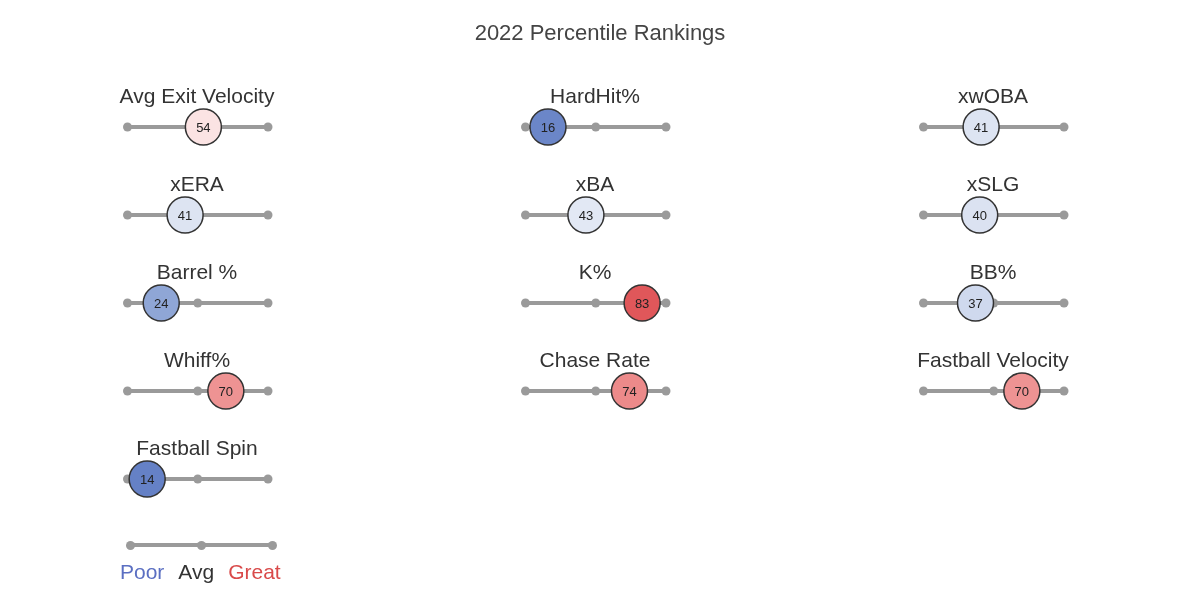 The height and width of the screenshot is (603, 1200). What do you see at coordinates (979, 215) in the screenshot?
I see `data-label: 40` at bounding box center [979, 215].